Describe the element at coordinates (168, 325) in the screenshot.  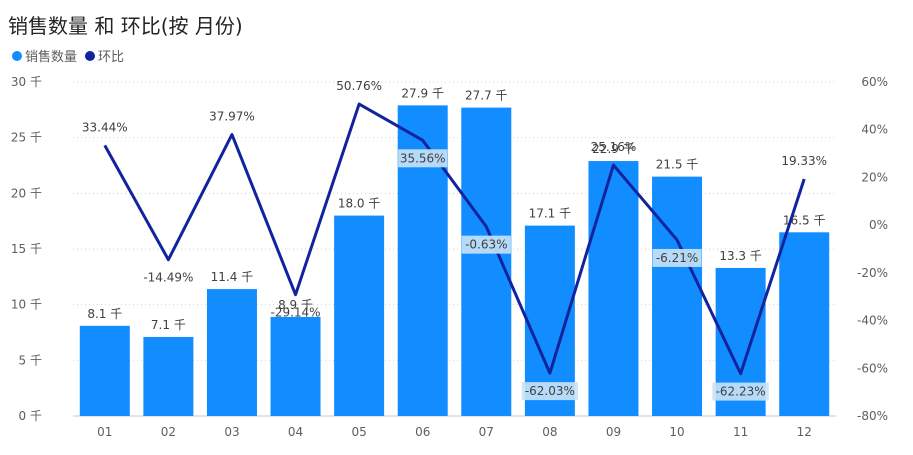
I see `bar-data-label: 7.1 千` at that location.